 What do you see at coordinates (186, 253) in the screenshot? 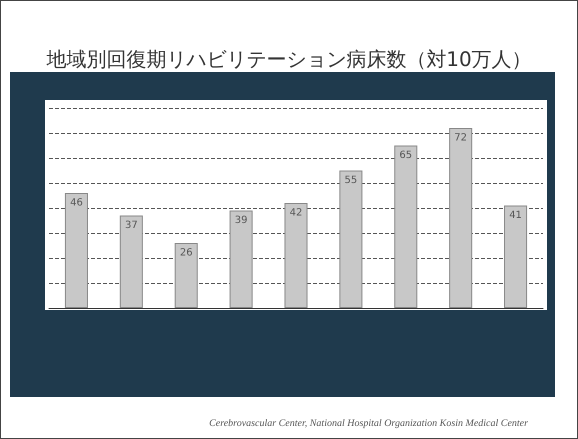
I see `data-label: 26` at bounding box center [186, 253].